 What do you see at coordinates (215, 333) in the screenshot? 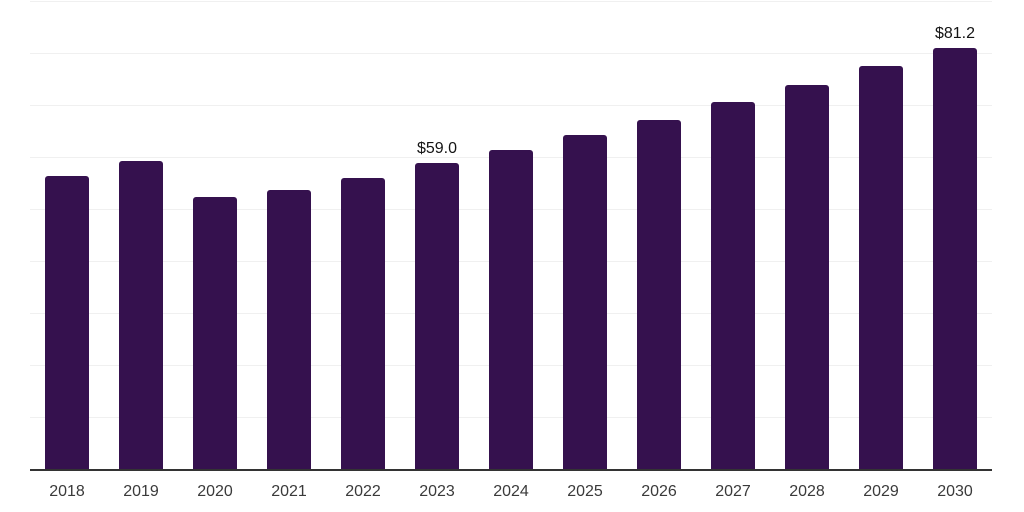
I see `bar-2020` at bounding box center [215, 333].